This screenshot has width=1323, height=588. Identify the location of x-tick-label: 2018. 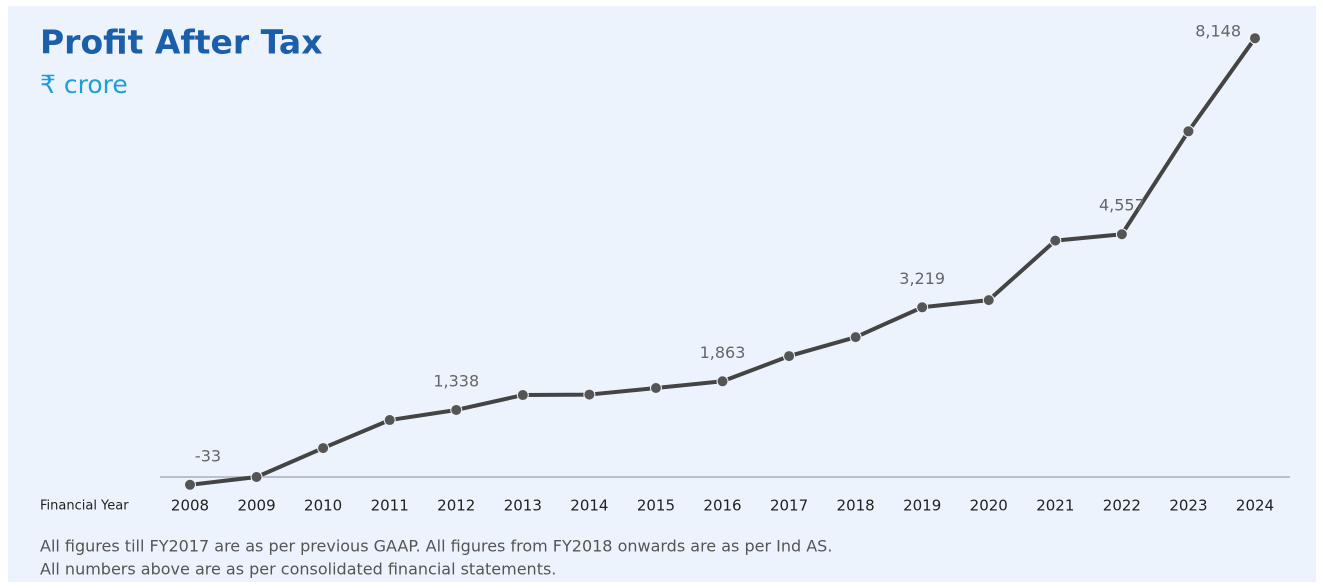
(856, 506).